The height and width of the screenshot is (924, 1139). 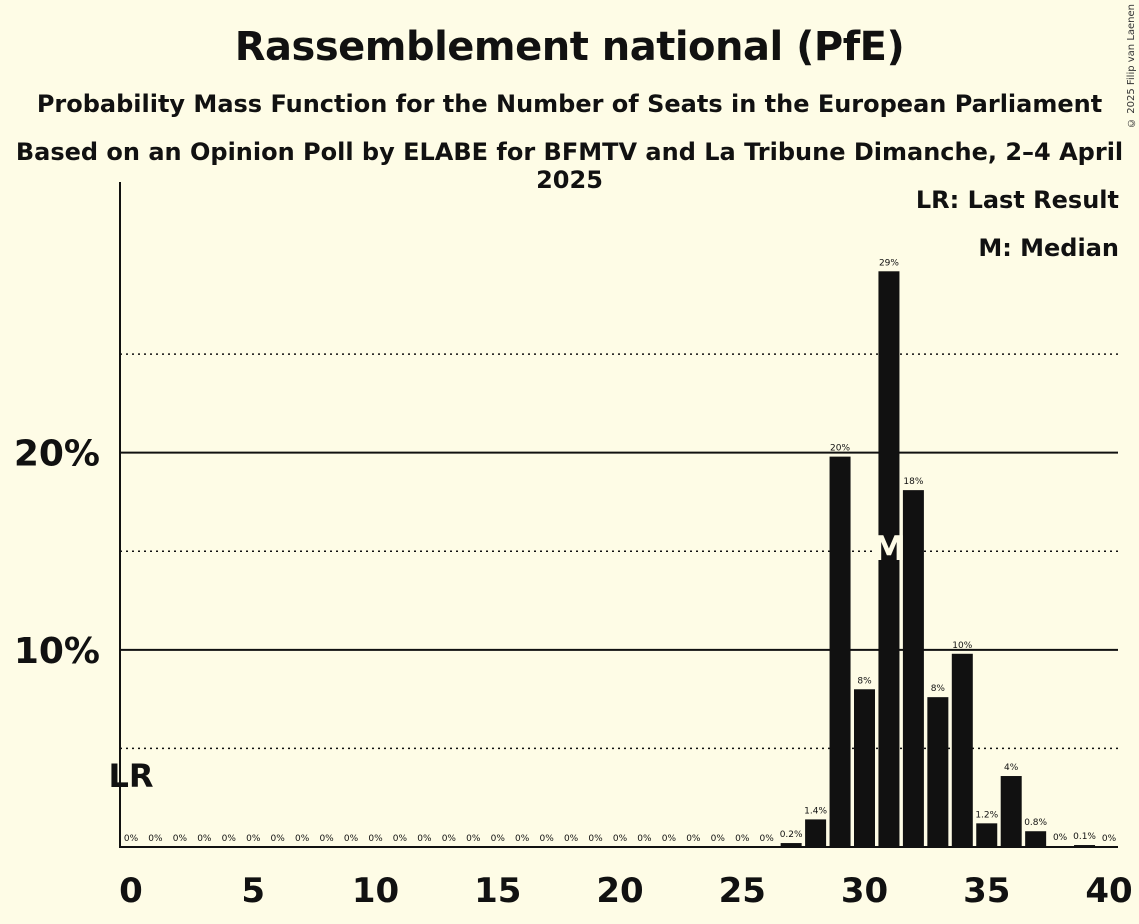 I want to click on last-result-marker: LR, so click(x=130, y=776).